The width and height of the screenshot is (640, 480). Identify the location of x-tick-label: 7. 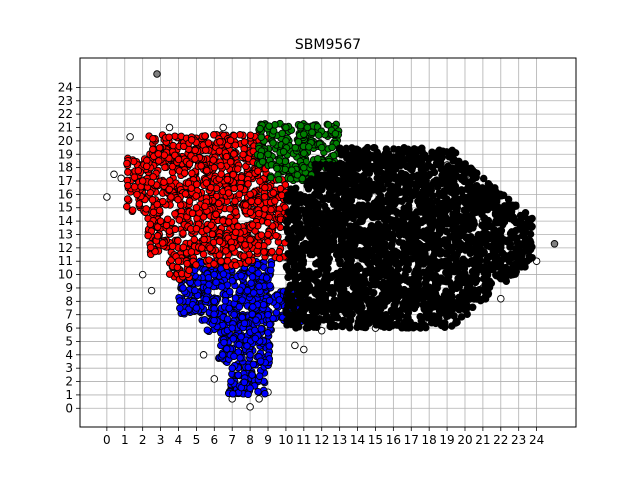
(232, 440).